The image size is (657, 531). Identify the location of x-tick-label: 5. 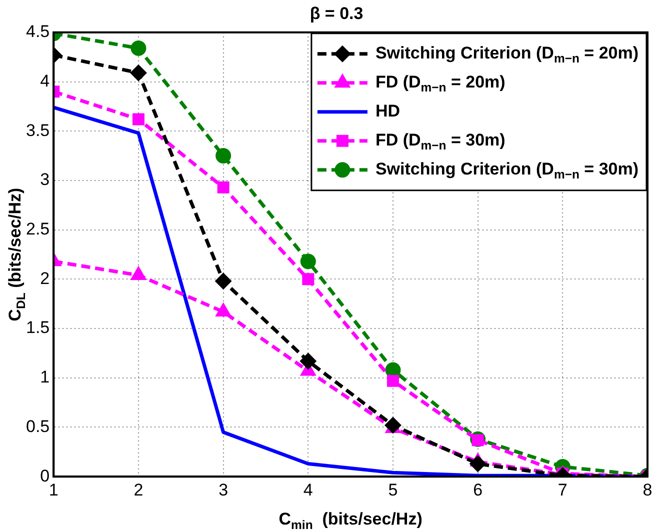
(393, 490).